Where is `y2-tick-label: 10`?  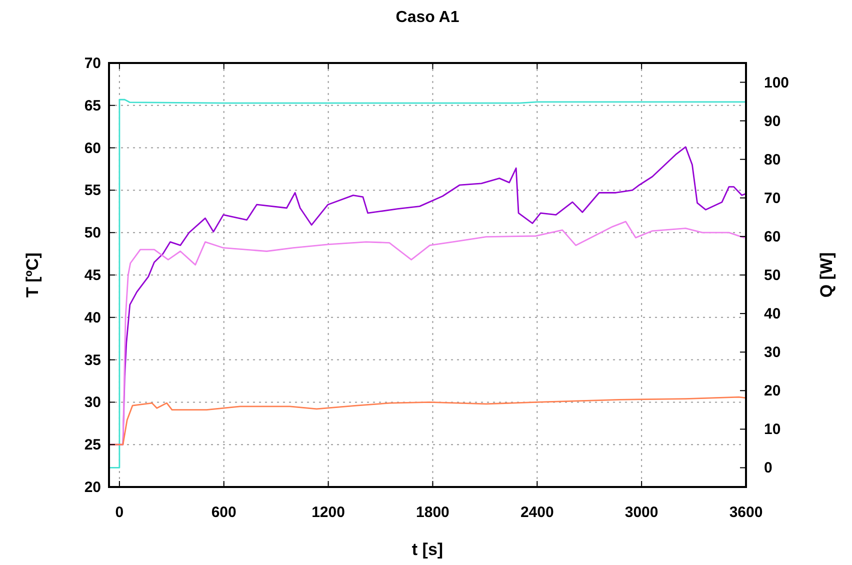
y2-tick-label: 10 is located at coordinates (772, 429).